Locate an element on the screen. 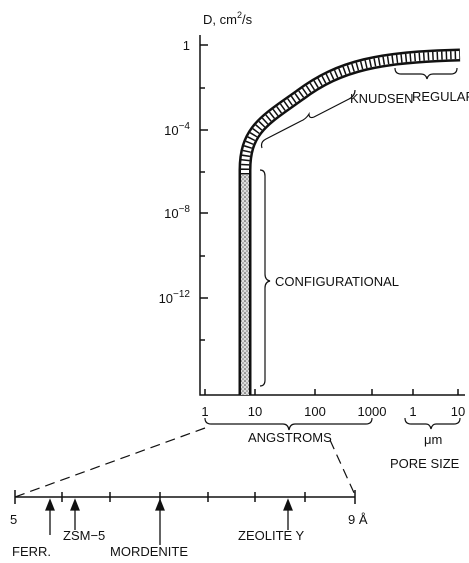  inset-scale is located at coordinates (185, 497).